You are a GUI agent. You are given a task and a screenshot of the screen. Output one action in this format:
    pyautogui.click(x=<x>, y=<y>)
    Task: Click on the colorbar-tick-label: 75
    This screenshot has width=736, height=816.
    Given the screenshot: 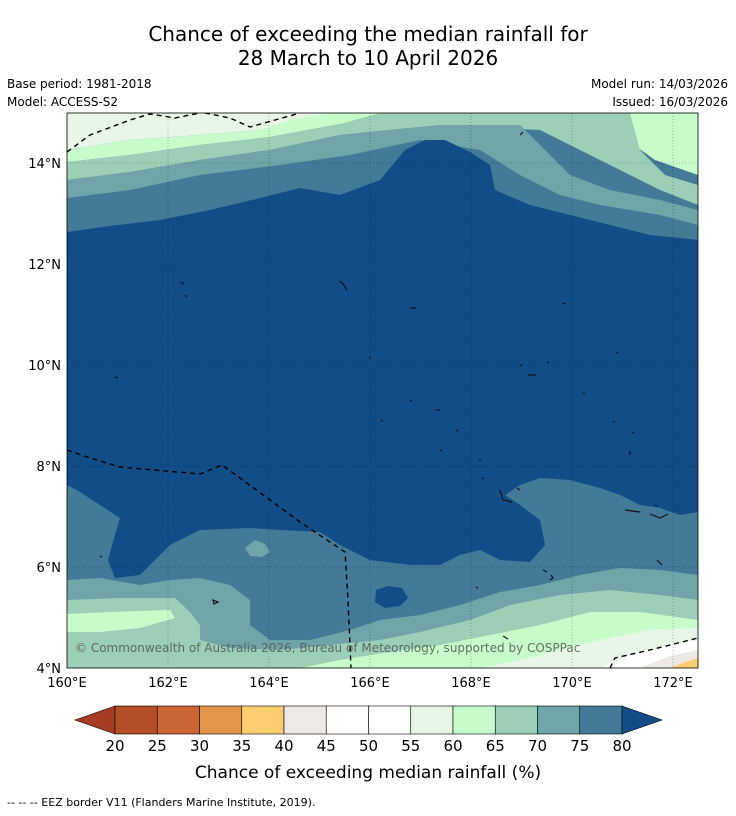 What is the action you would take?
    pyautogui.click(x=579, y=746)
    